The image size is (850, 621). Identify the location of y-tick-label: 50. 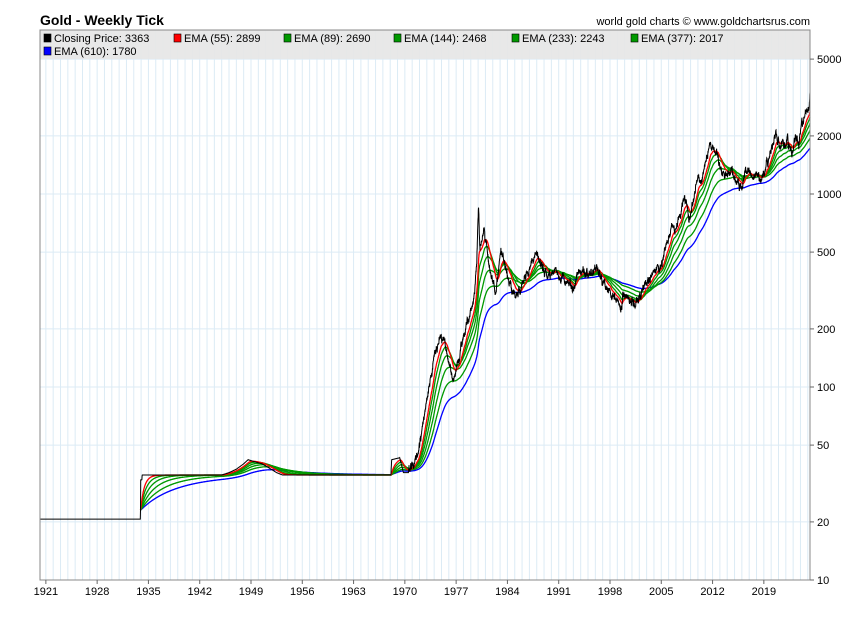
(823, 446).